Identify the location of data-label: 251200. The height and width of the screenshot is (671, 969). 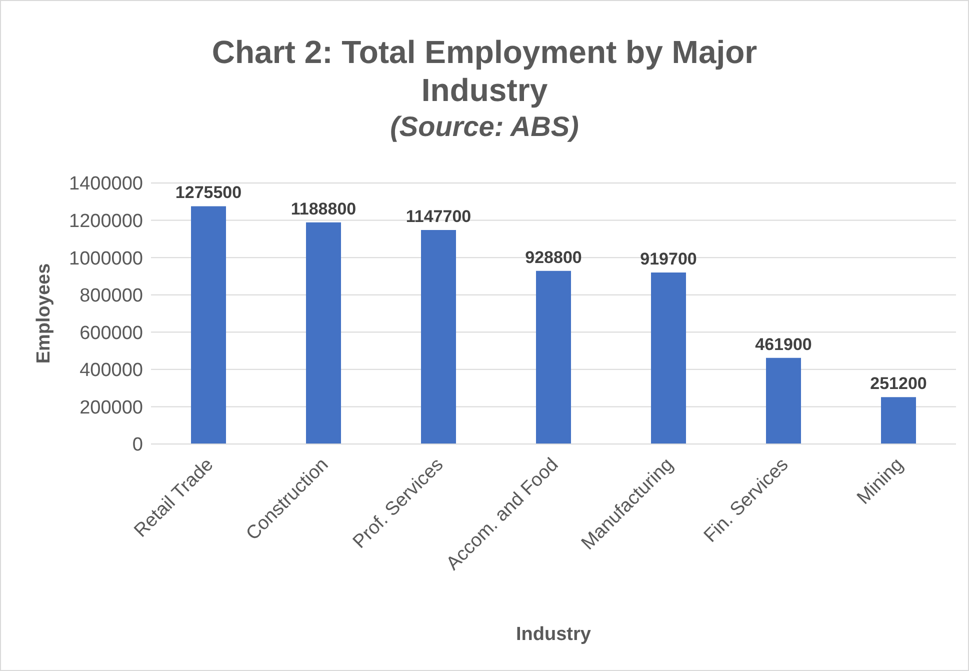
(898, 384).